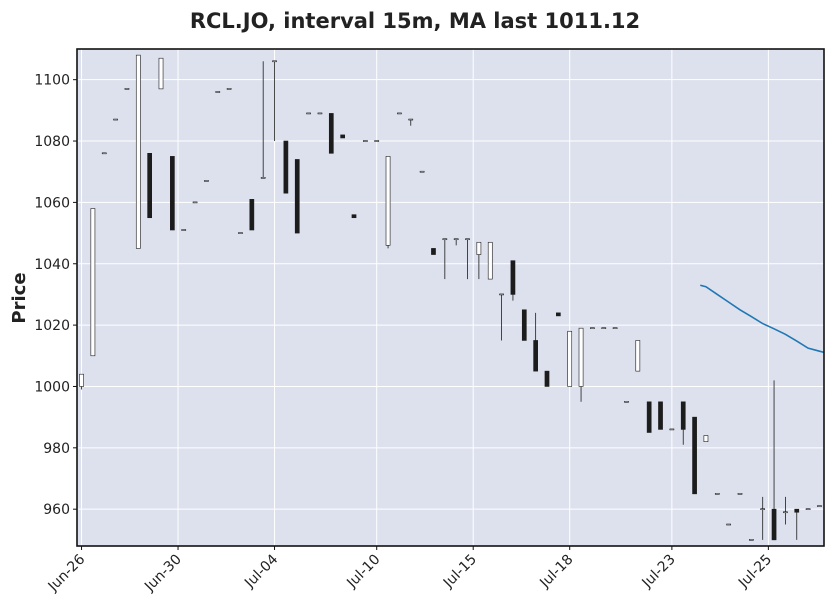 This screenshot has height=607, width=835. Describe the element at coordinates (163, 574) in the screenshot. I see `x-tick-label: Jun-30` at that location.